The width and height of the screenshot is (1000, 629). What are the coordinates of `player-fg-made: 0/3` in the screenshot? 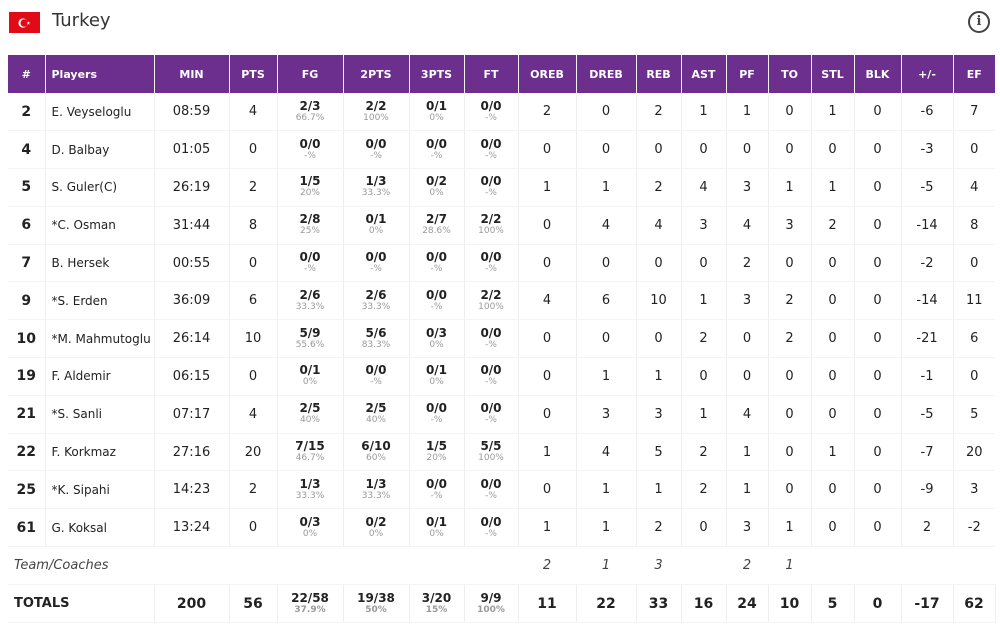 It's located at (310, 521).